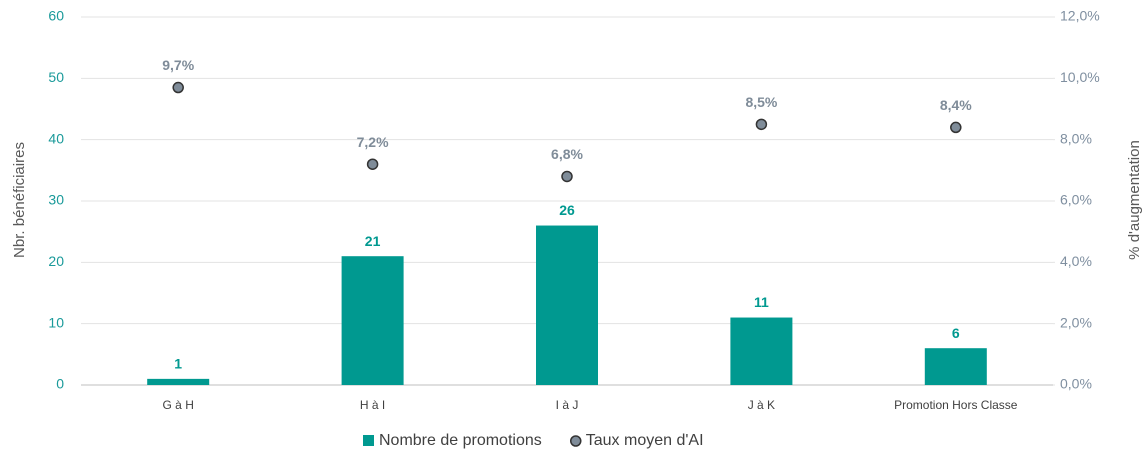 The height and width of the screenshot is (455, 1147). Describe the element at coordinates (460, 440) in the screenshot. I see `legend-label: Nombre de promotions` at that location.